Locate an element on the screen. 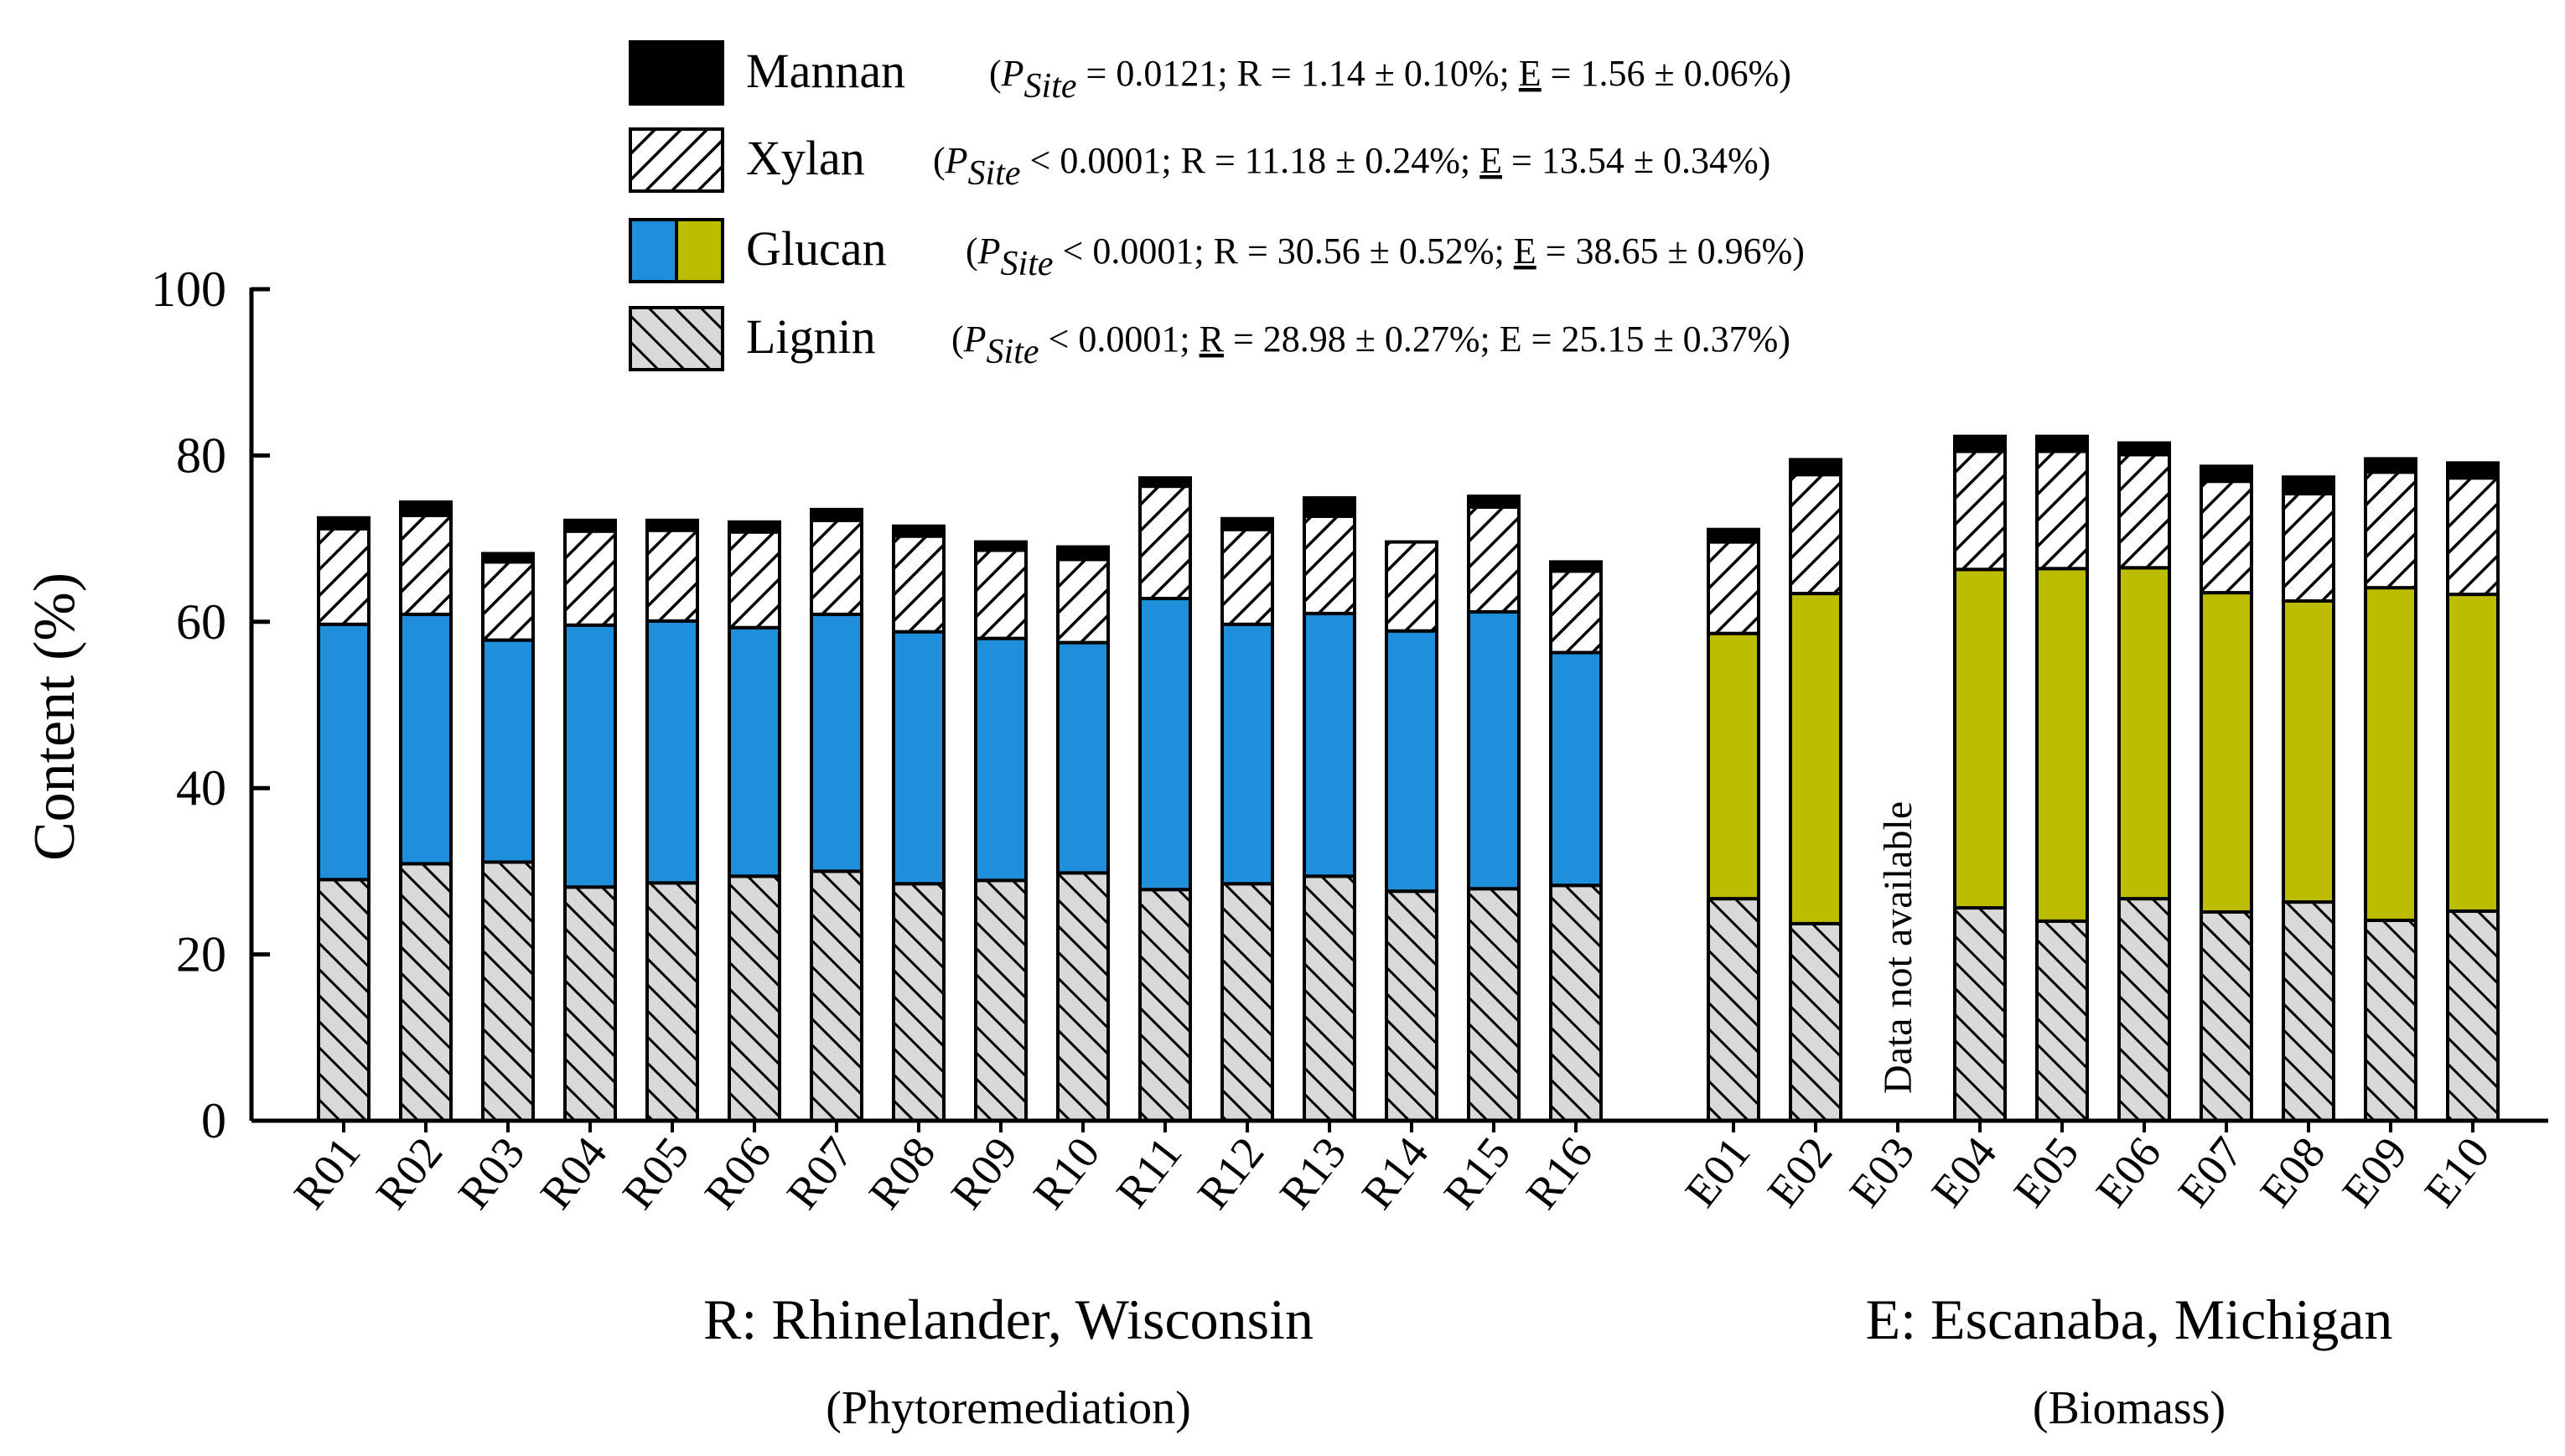  bar-stack-E04 is located at coordinates (1980, 778).